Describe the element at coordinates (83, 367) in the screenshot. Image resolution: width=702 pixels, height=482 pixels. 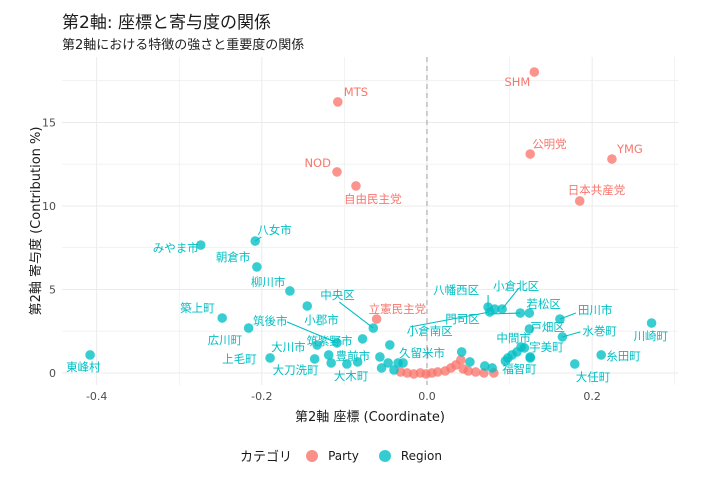
I see `point-label: 東峰村` at that location.